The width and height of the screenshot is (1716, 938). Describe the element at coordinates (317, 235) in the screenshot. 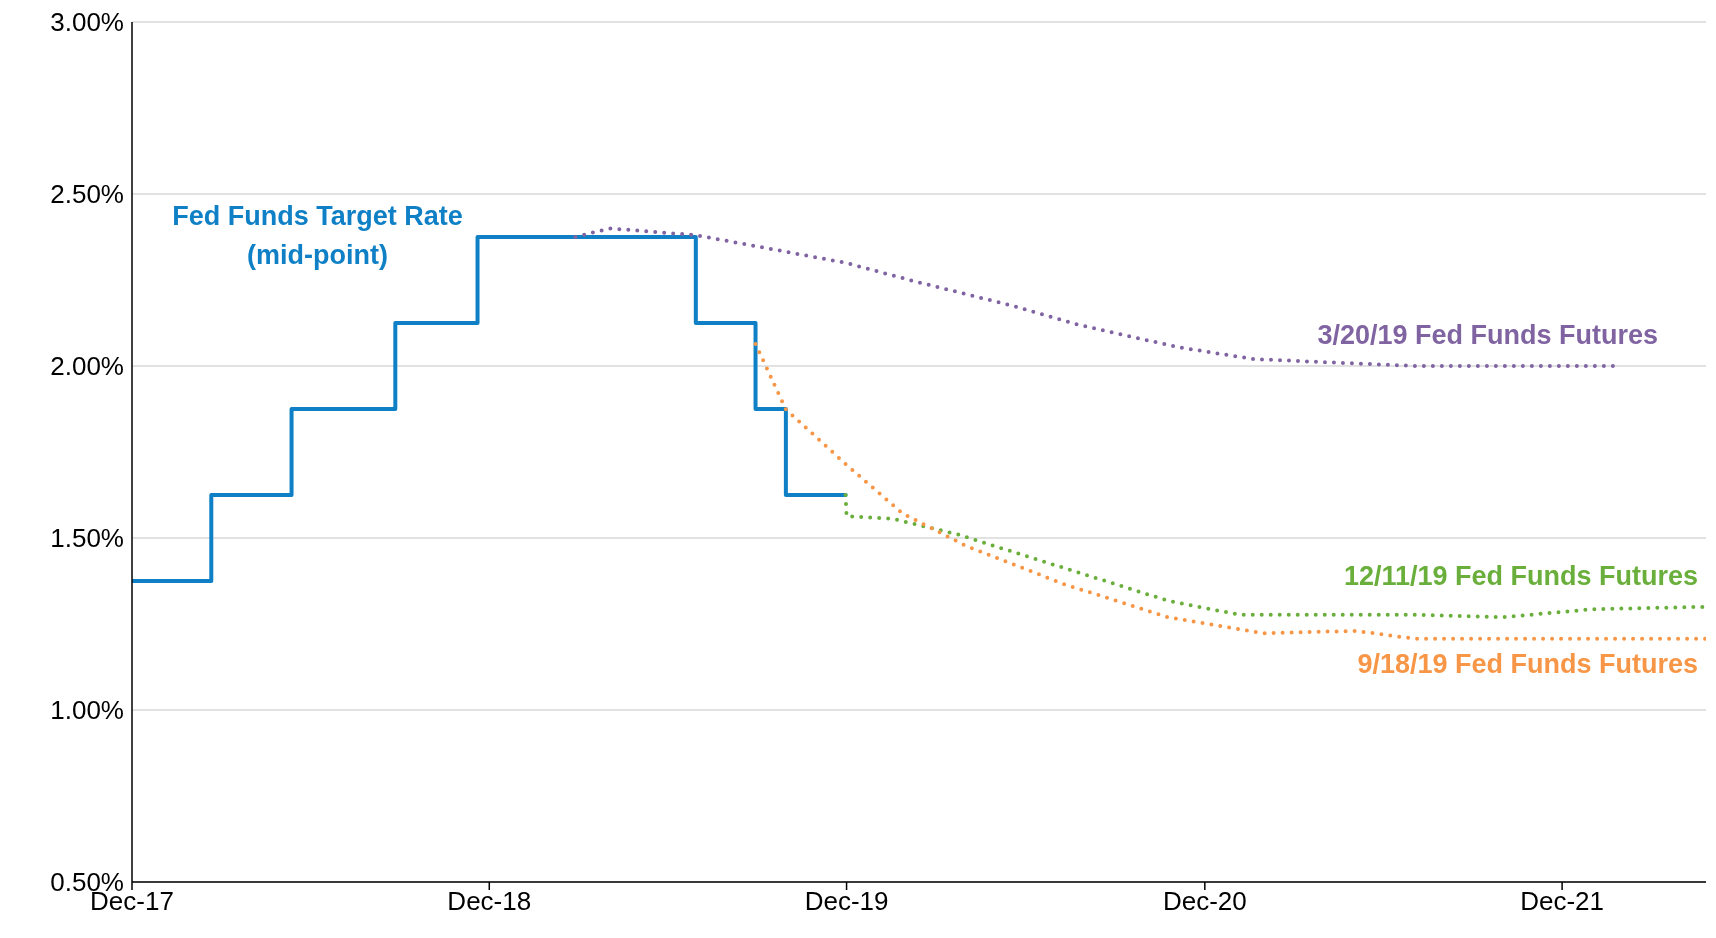

I see `series-label: Fed Funds Target Rate (mid-point)` at that location.